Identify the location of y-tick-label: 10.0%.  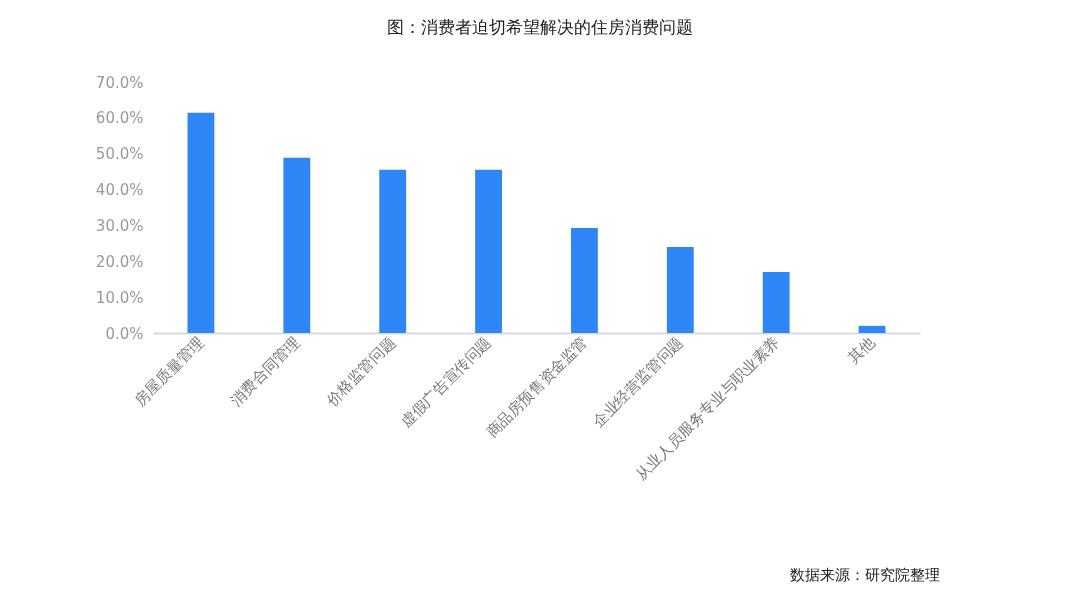
(119, 297).